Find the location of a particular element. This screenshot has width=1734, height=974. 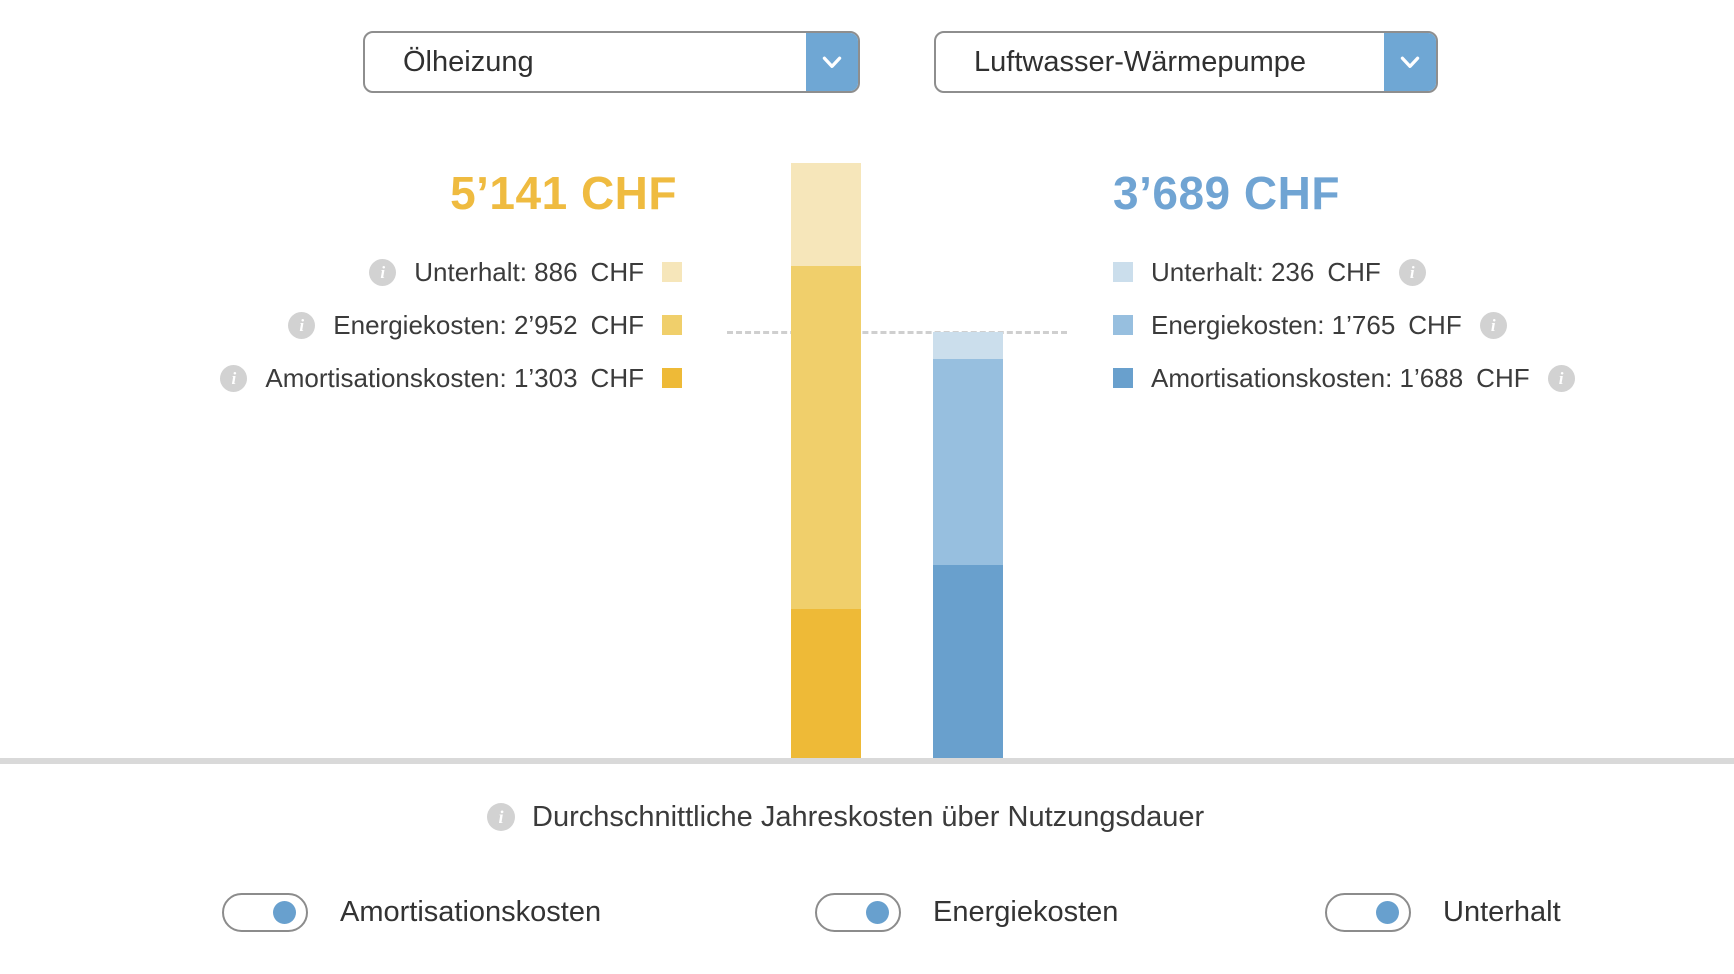

legend-row-unterhalt: Unterhalt: 236 CHF is located at coordinates (1269, 271).